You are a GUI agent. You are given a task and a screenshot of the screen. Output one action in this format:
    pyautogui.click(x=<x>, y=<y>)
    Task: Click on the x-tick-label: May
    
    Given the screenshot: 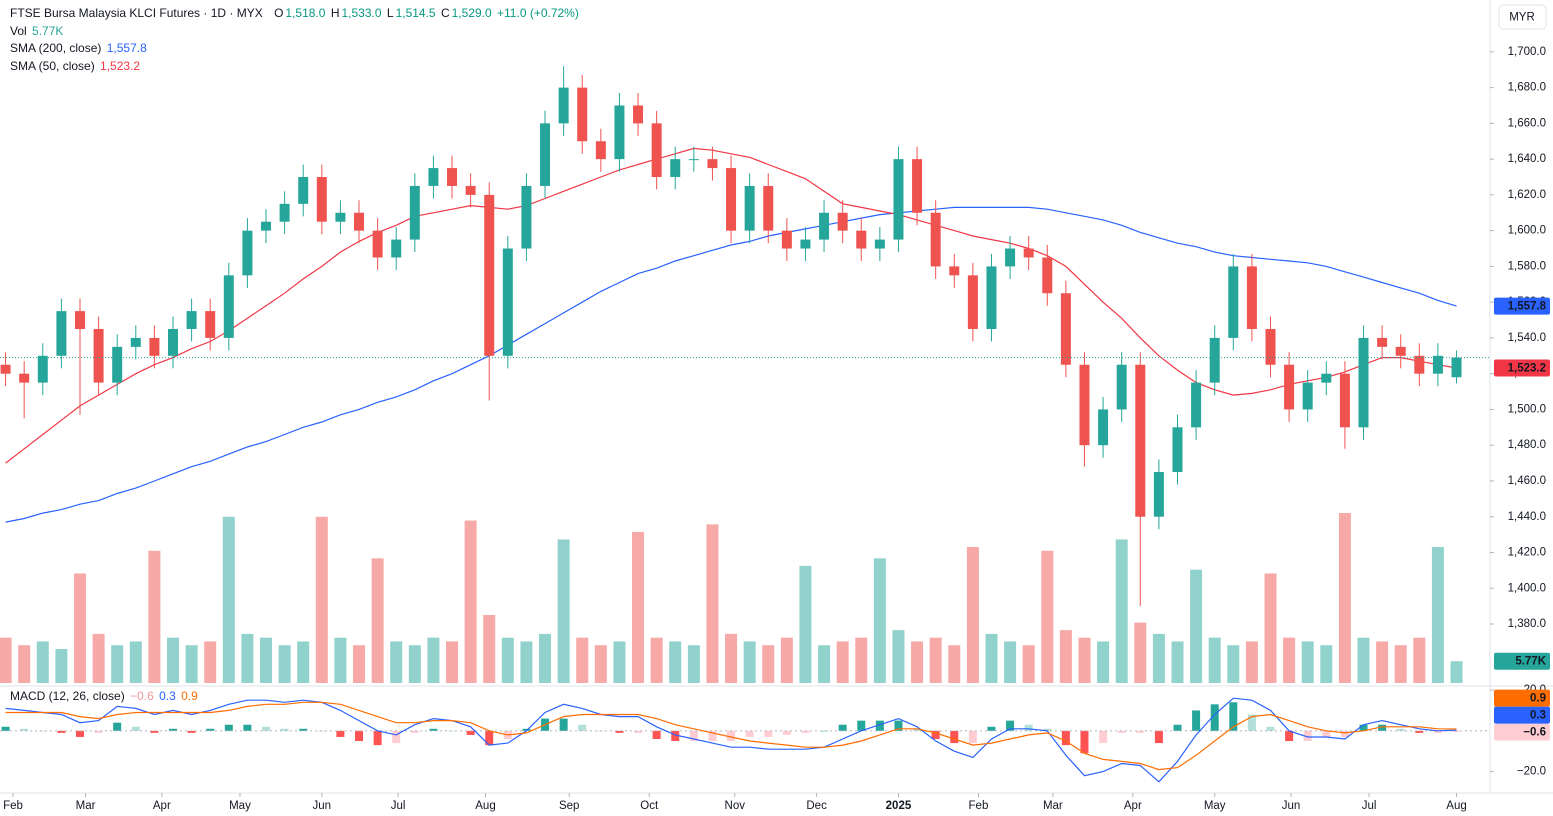 What is the action you would take?
    pyautogui.click(x=240, y=806)
    